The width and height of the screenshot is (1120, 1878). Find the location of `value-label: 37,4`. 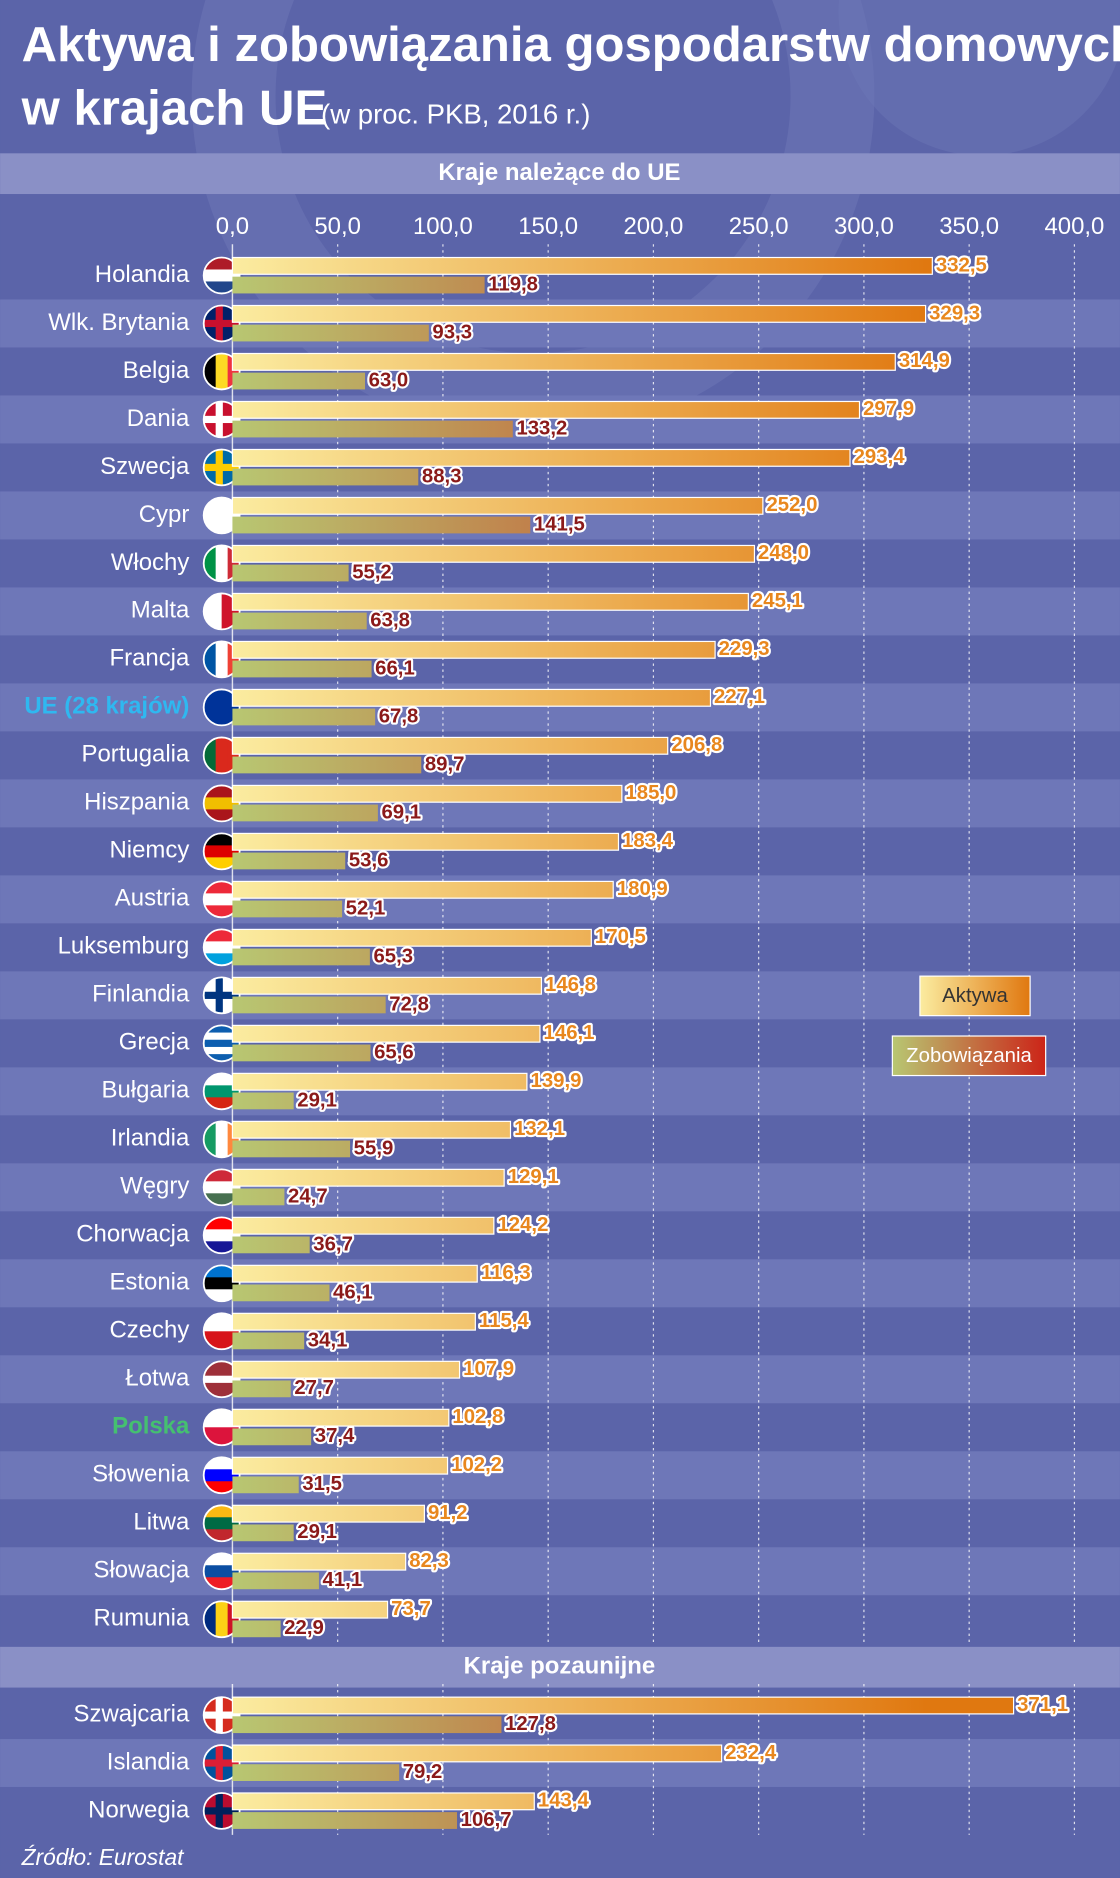

value-label: 37,4 is located at coordinates (335, 1436).